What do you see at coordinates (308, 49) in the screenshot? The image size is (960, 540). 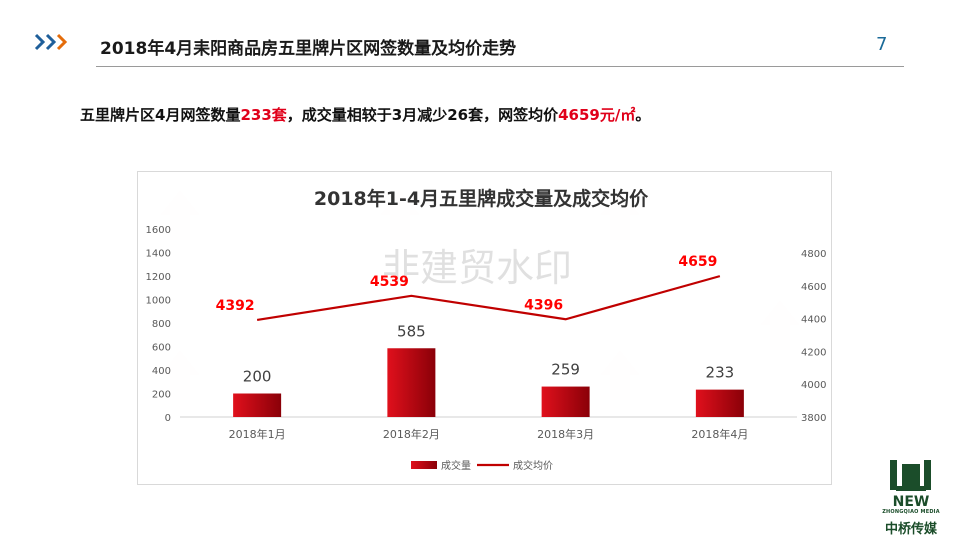 I see `page-title: 2018年4月耒阳商品房五里牌片区网签数量及均价走势` at bounding box center [308, 49].